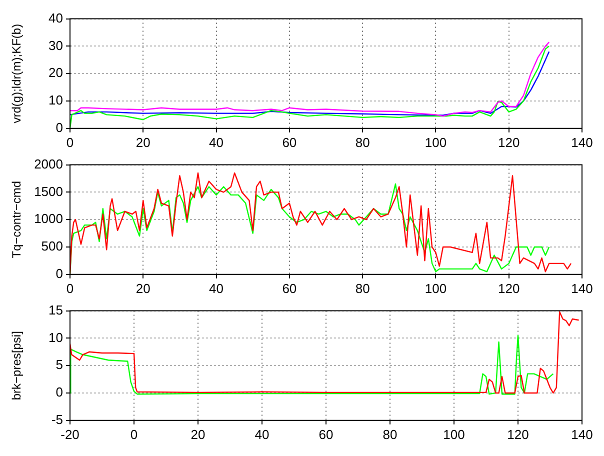 The width and height of the screenshot is (604, 456). What do you see at coordinates (59, 364) in the screenshot?
I see `y-tick-label: 5` at bounding box center [59, 364].